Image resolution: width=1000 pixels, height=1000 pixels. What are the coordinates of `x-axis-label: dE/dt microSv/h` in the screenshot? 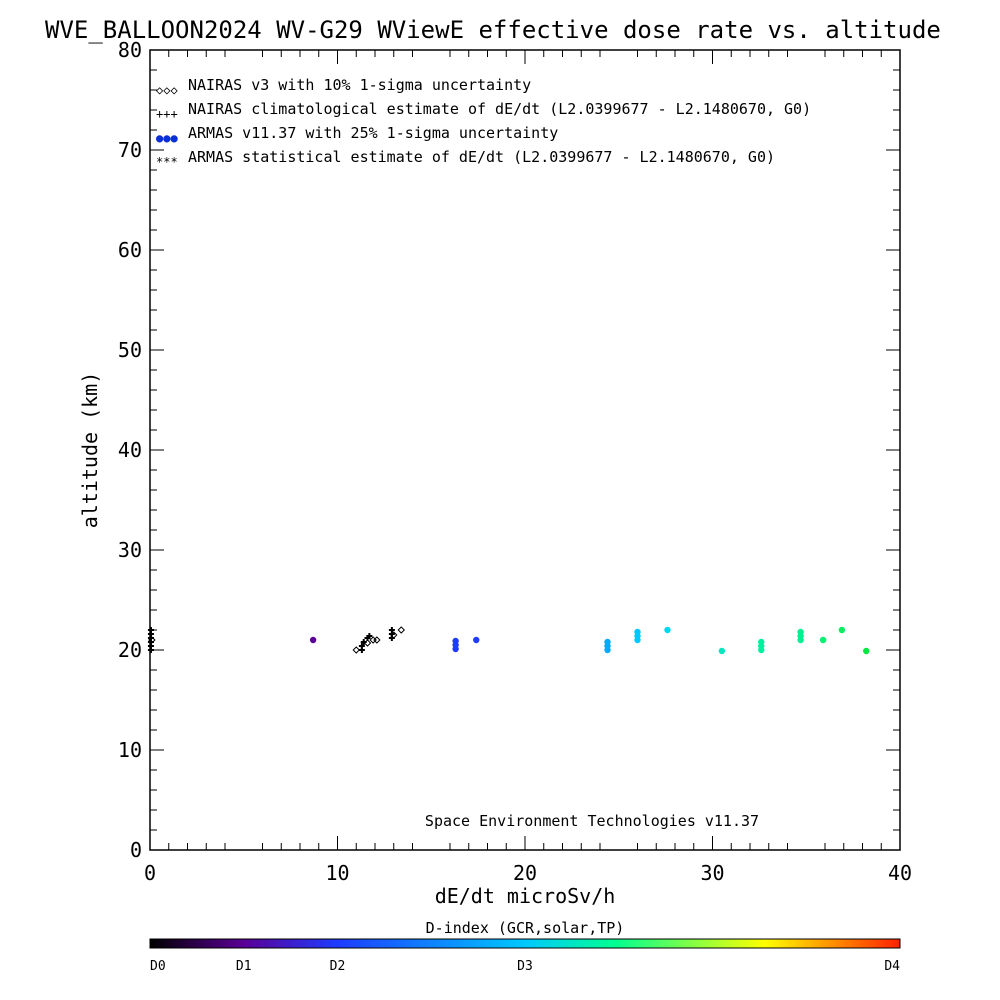 It's located at (525, 896).